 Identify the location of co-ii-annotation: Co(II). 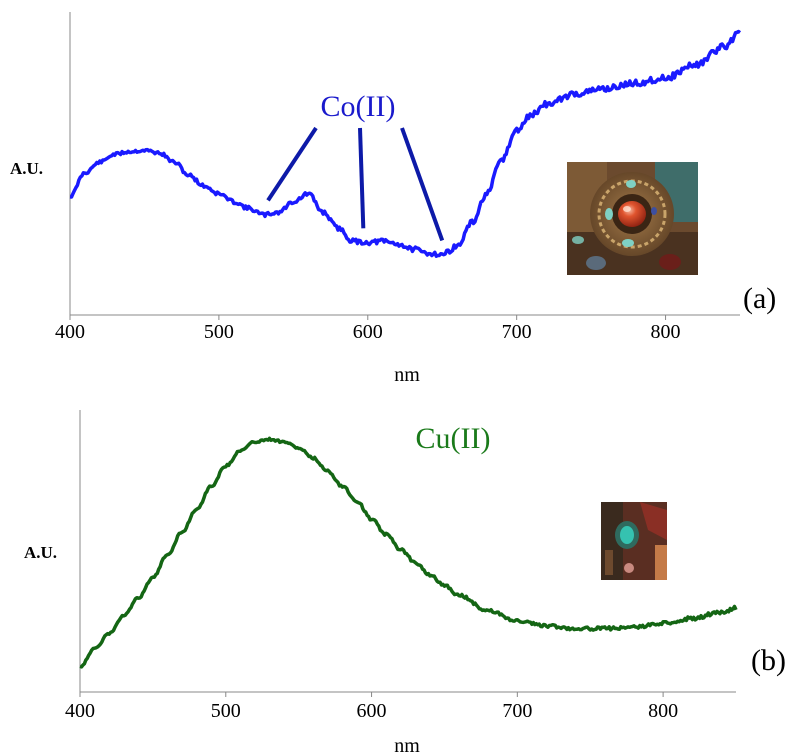
(358, 106).